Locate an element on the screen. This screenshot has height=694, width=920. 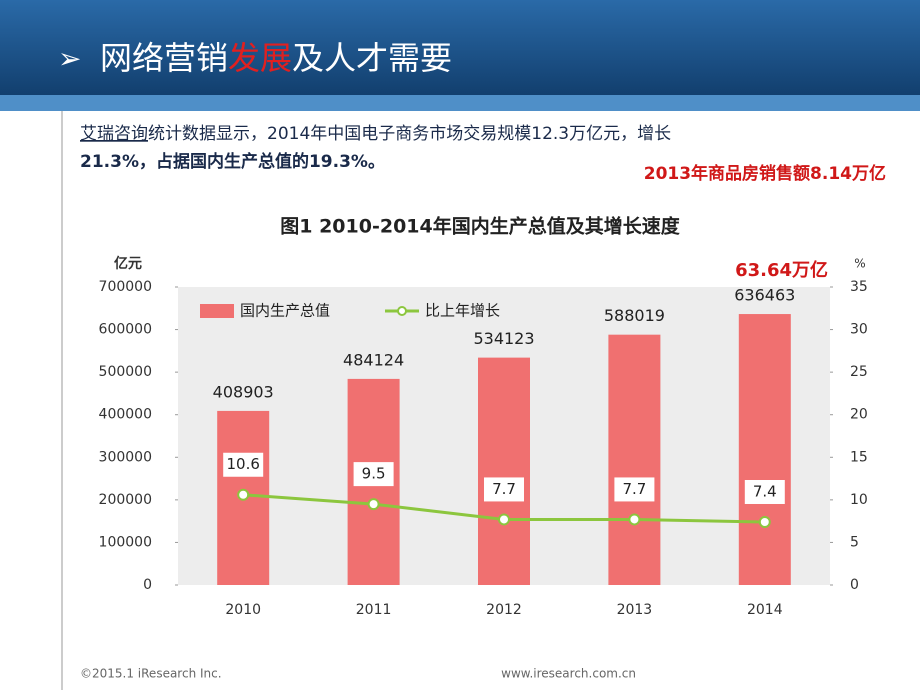
y-tick-label: 500000 is located at coordinates (125, 372).